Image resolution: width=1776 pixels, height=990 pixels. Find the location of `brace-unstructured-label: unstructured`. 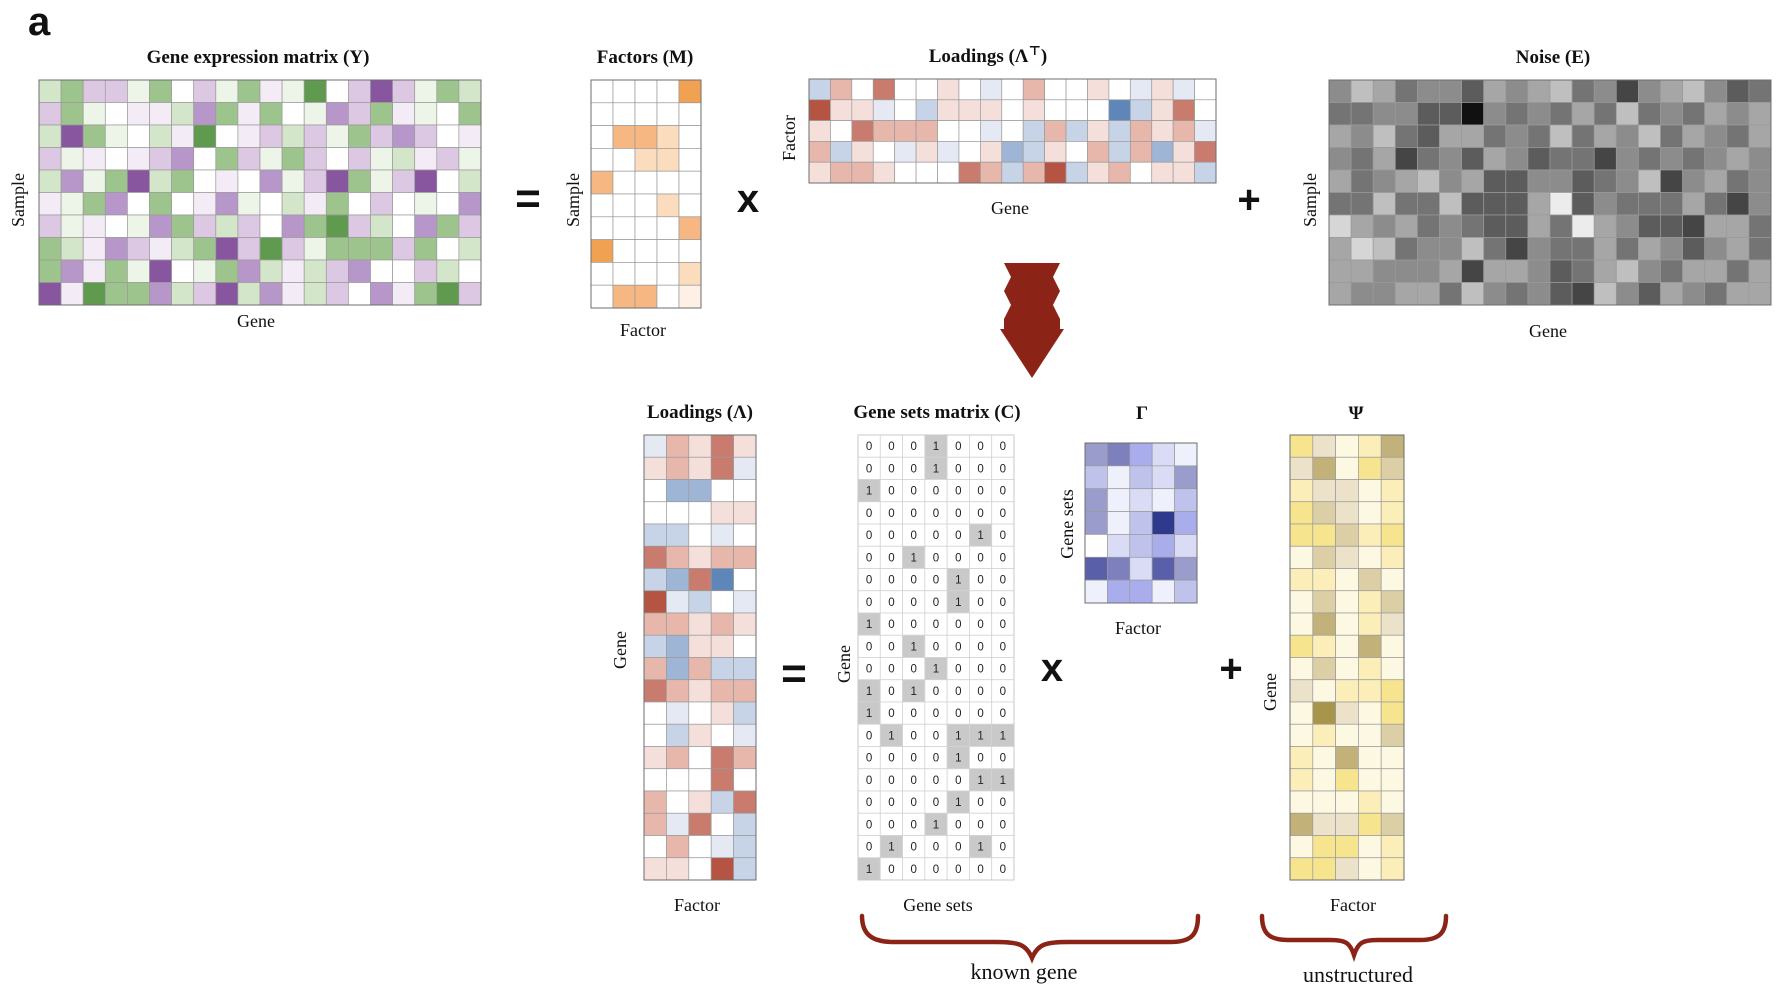

brace-unstructured-label: unstructured is located at coordinates (1358, 974).